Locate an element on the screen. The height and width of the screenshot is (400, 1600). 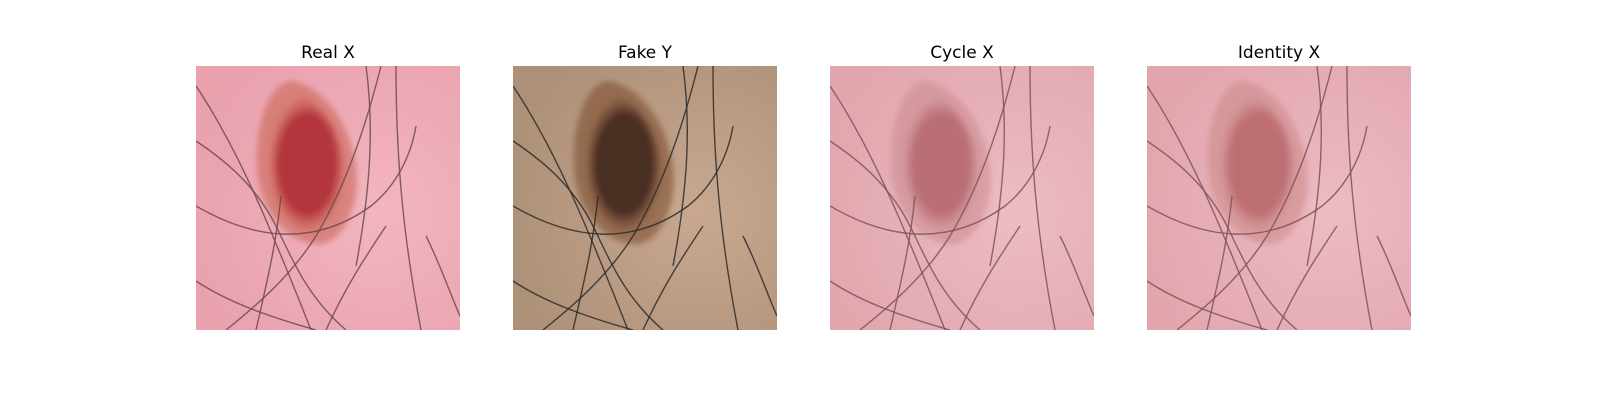
panel-identity-x: Identity X is located at coordinates (1279, 185).